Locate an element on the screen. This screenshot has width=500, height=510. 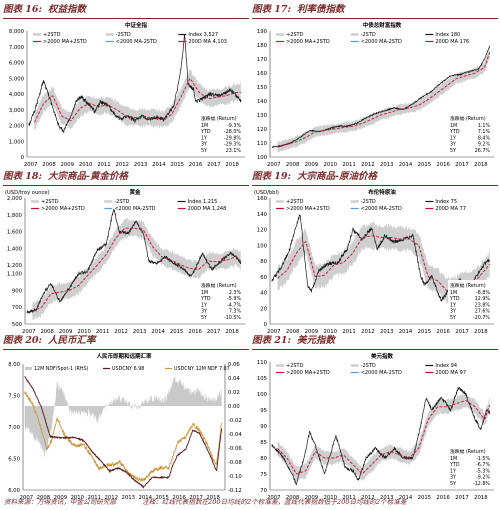
panel-title: 图表 19: 大宗商品-原油价格 is located at coordinates (375, 178).